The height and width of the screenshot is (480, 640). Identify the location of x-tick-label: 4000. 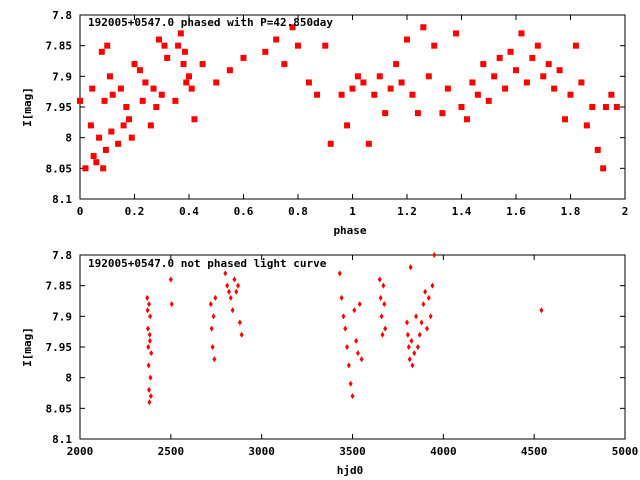
(443, 451).